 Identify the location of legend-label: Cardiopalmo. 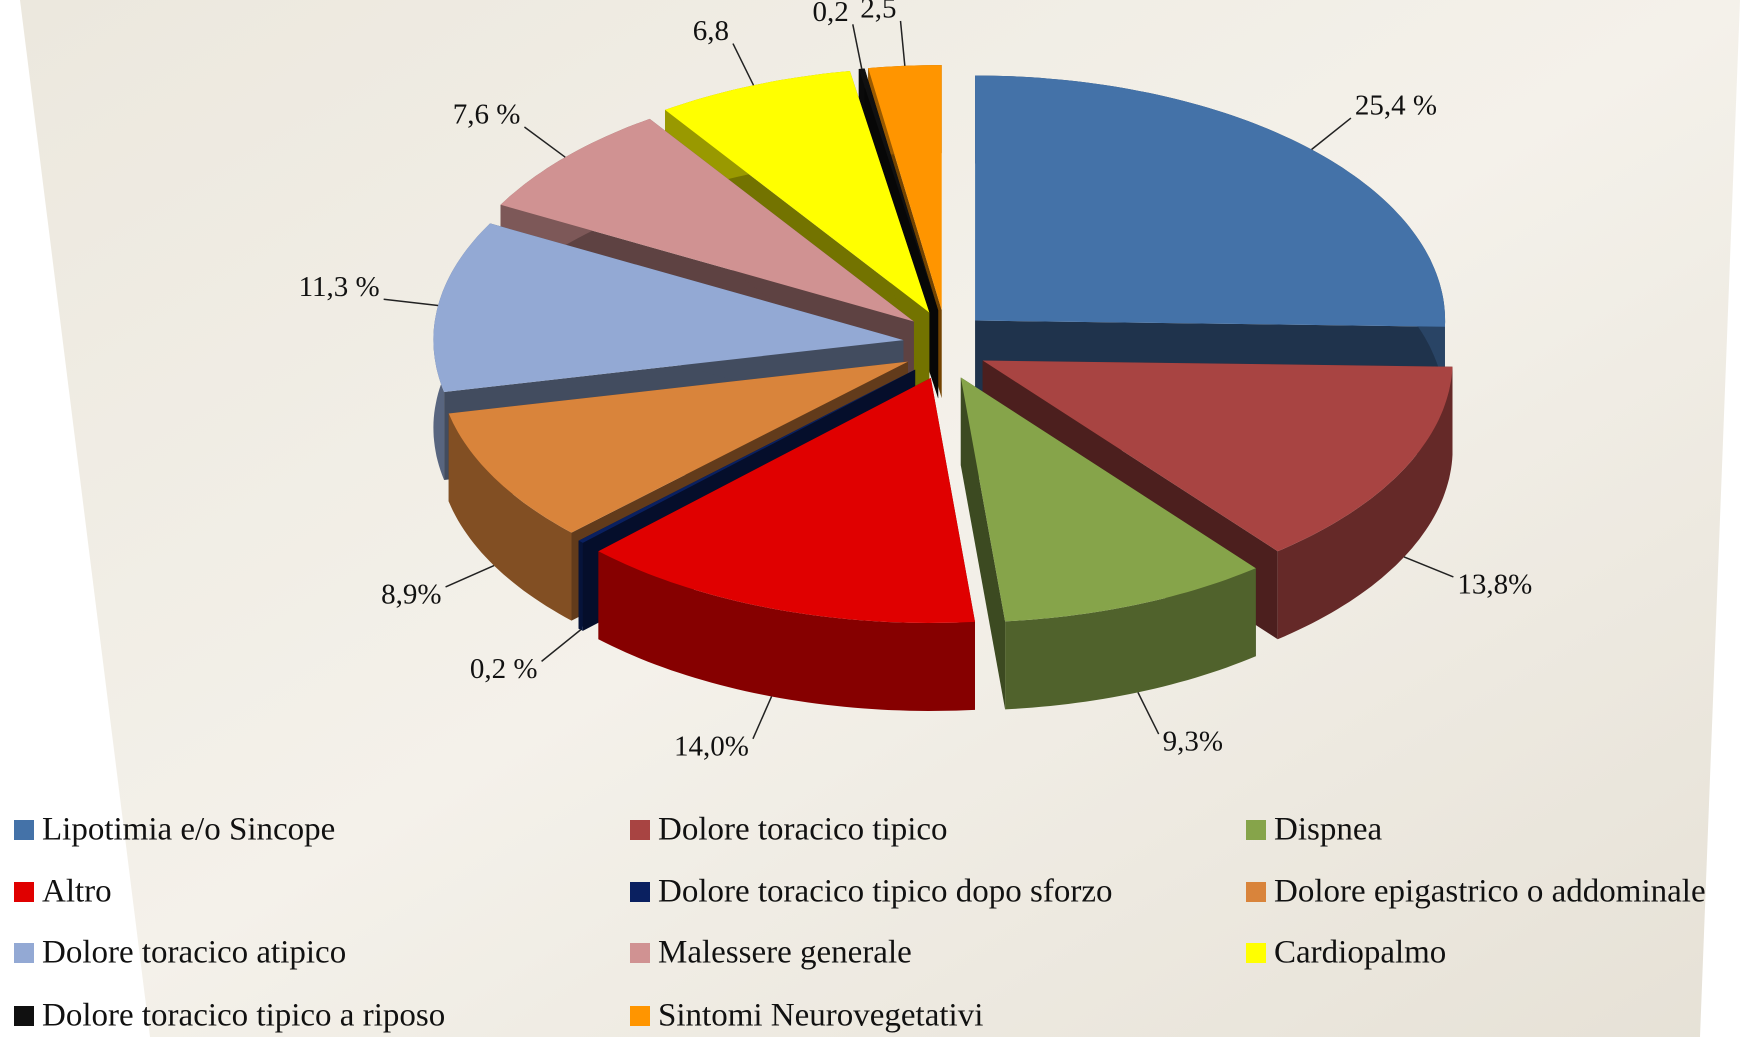
(1360, 953).